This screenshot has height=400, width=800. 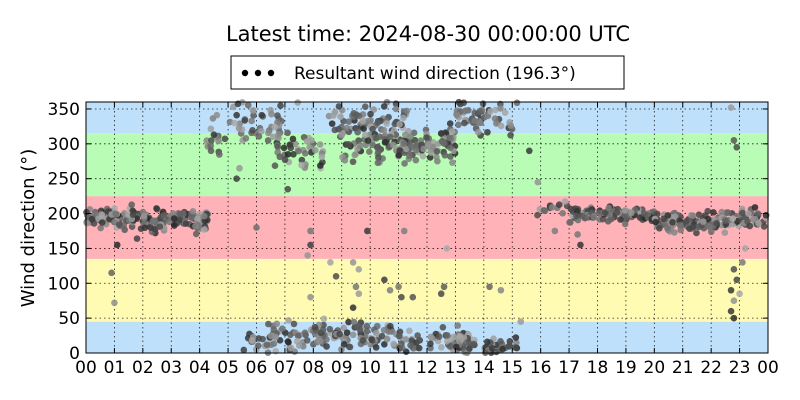 I want to click on x-tick-label: 23, so click(x=740, y=368).